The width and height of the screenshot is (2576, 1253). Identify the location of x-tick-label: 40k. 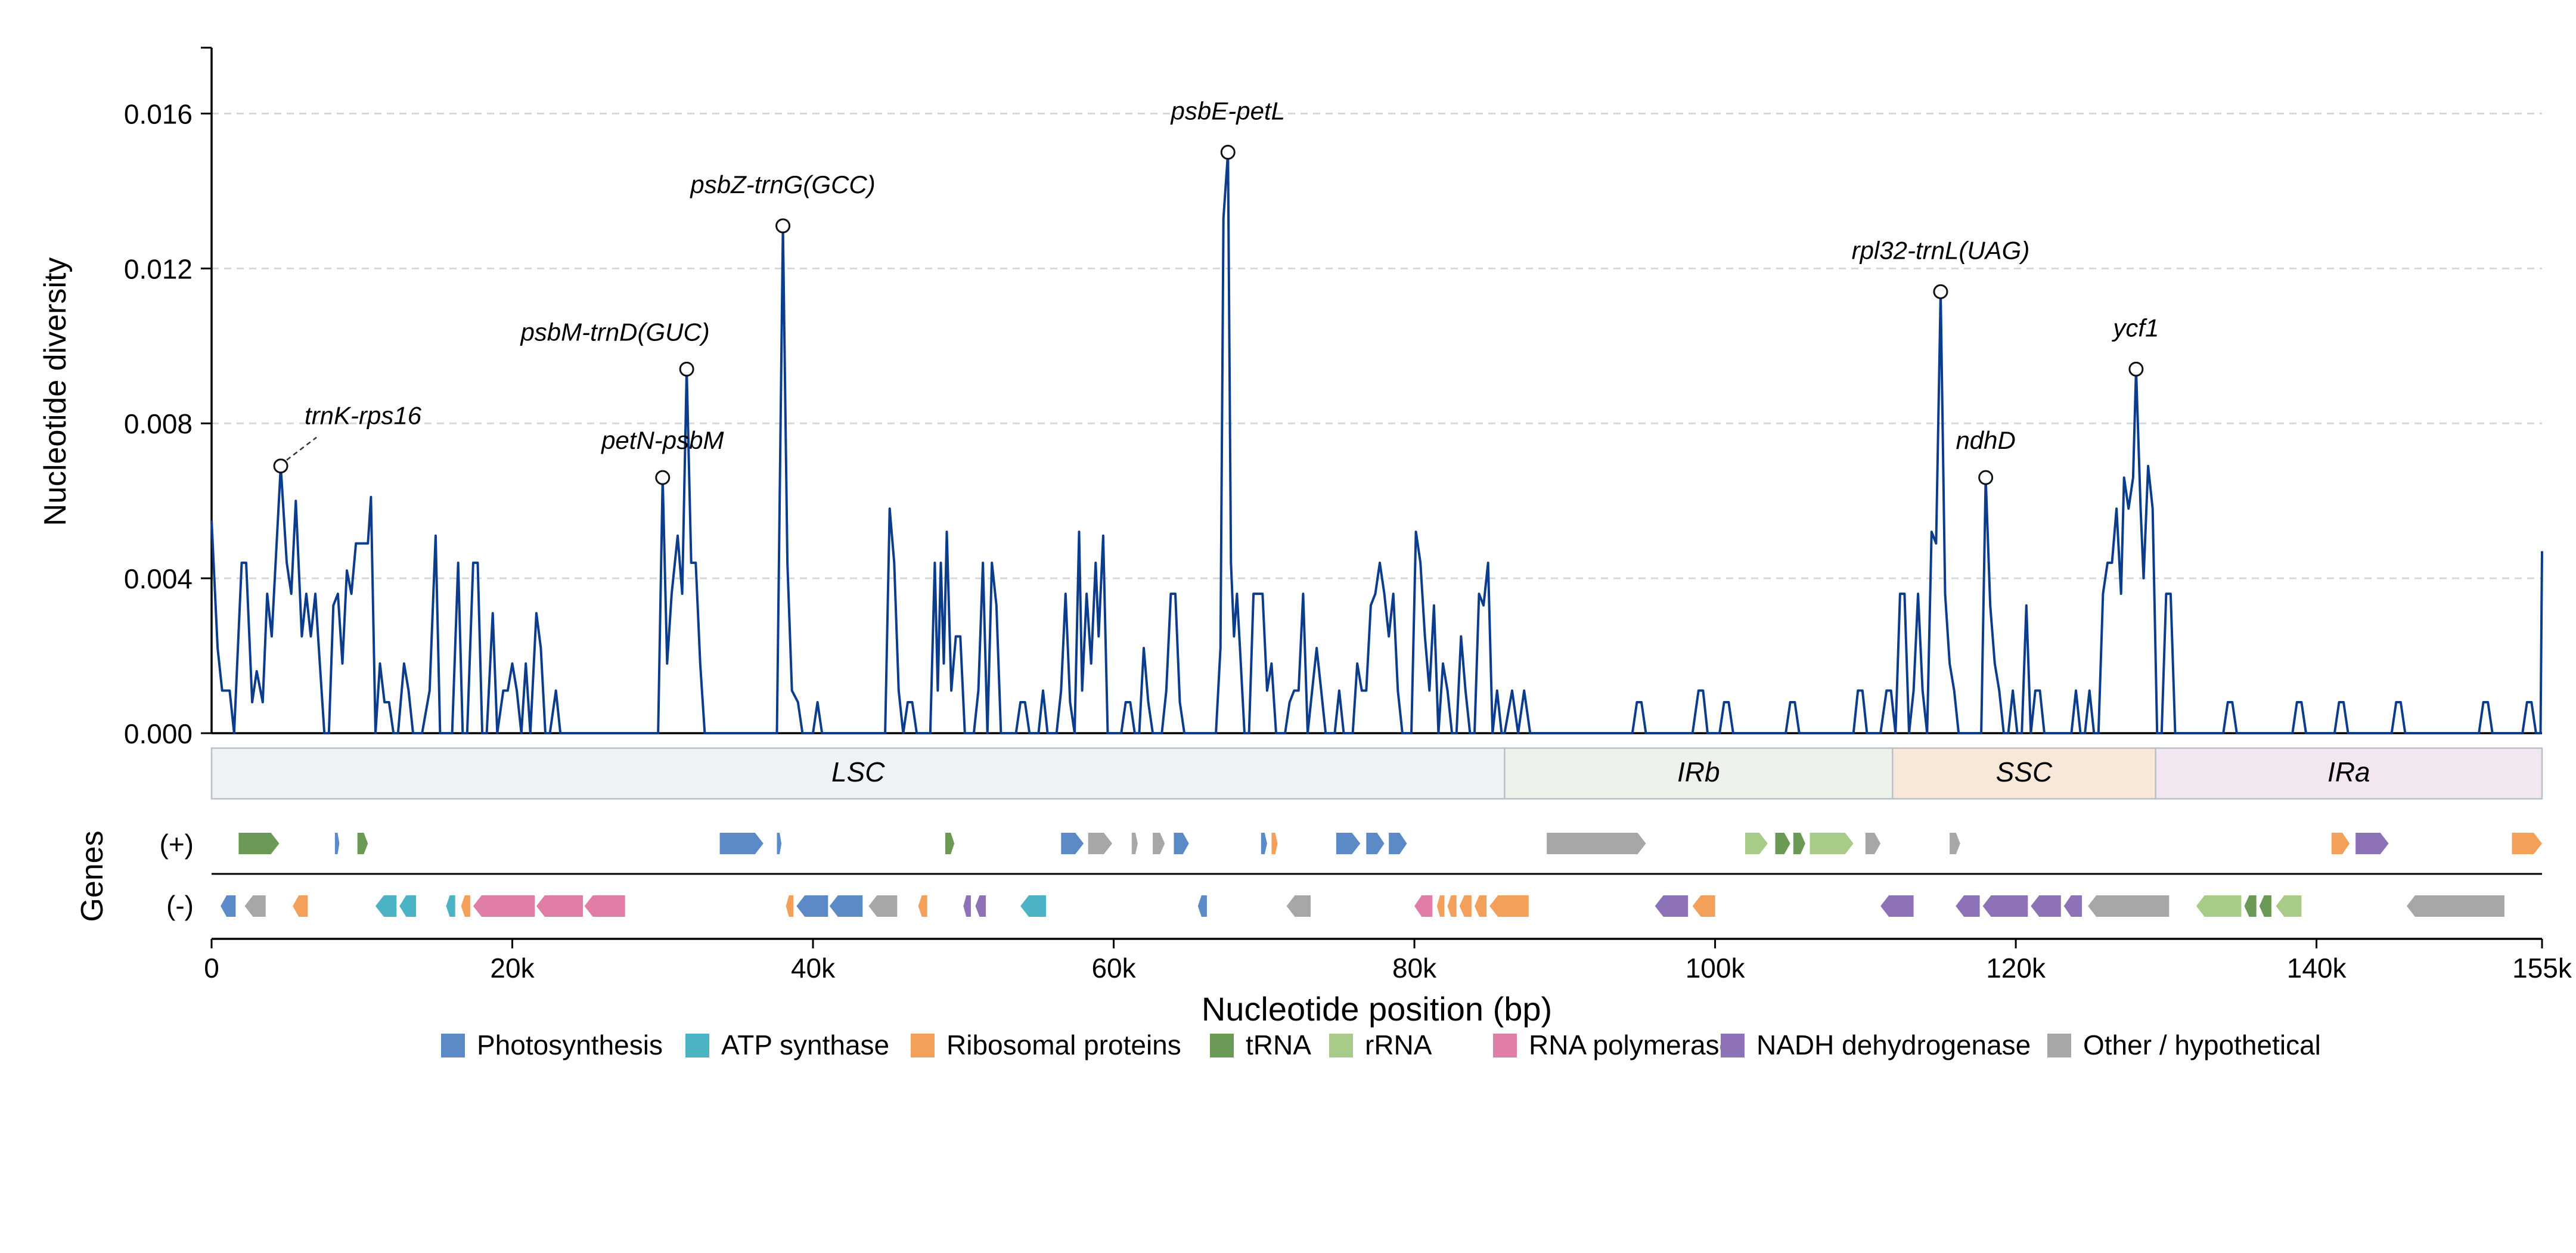
(814, 968).